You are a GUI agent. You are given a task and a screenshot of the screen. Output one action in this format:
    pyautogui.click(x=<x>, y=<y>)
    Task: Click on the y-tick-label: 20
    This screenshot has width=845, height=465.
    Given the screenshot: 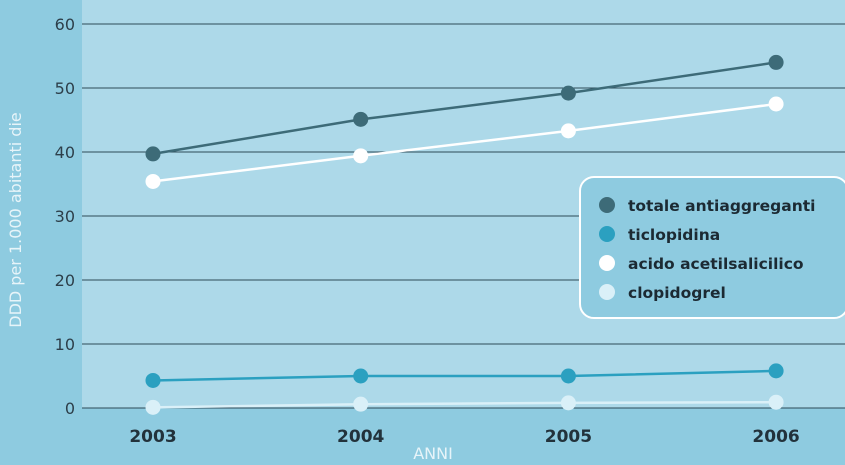 What is the action you would take?
    pyautogui.click(x=65, y=280)
    